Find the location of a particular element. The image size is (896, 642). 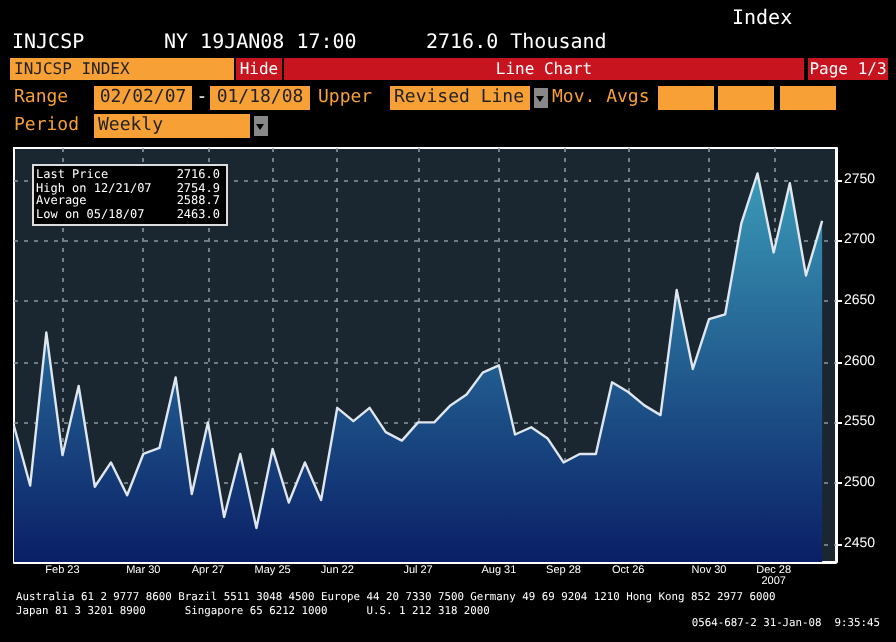

text: Upper is located at coordinates (346, 98).